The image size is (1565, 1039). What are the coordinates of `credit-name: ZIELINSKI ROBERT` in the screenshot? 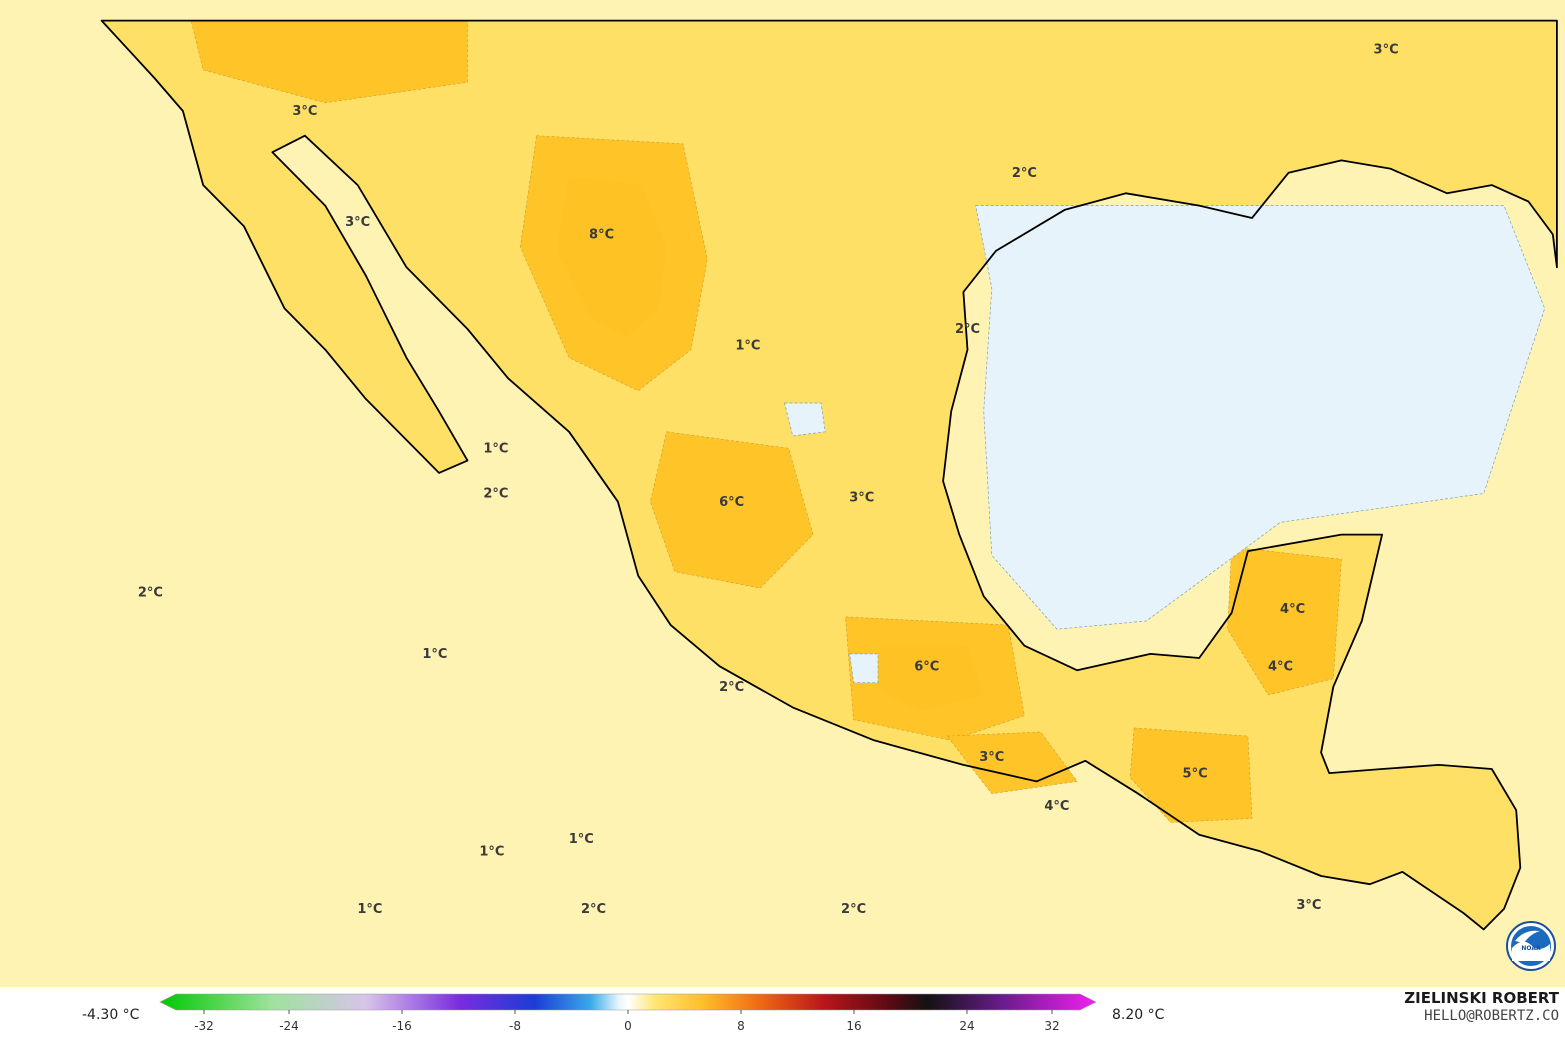 It's located at (1481, 998).